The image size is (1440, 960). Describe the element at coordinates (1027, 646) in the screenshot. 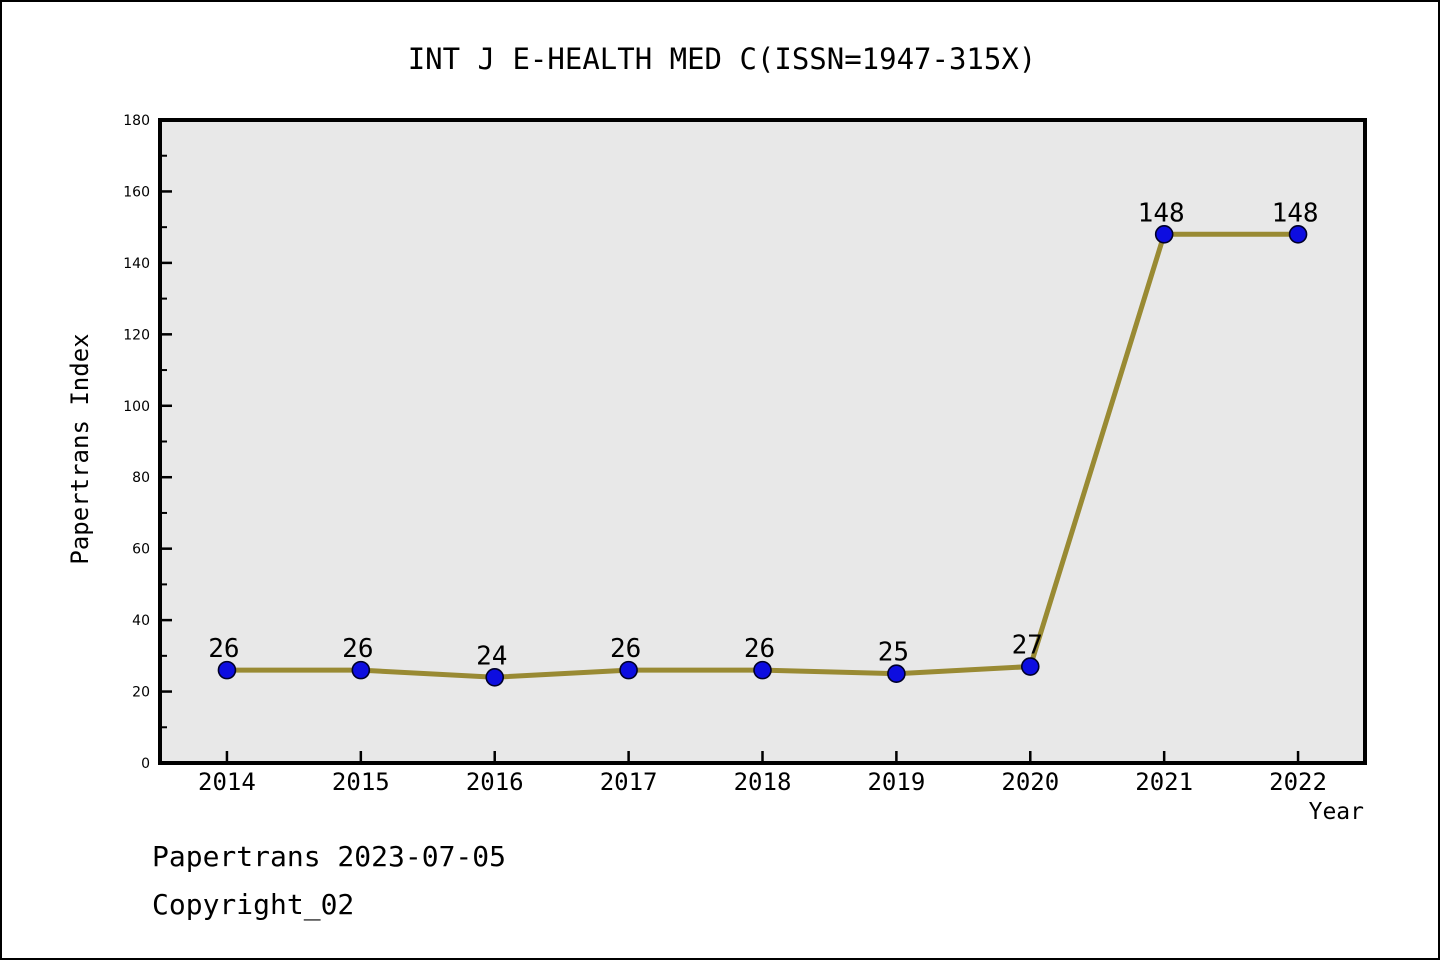

I see `data-point-label: 27` at that location.